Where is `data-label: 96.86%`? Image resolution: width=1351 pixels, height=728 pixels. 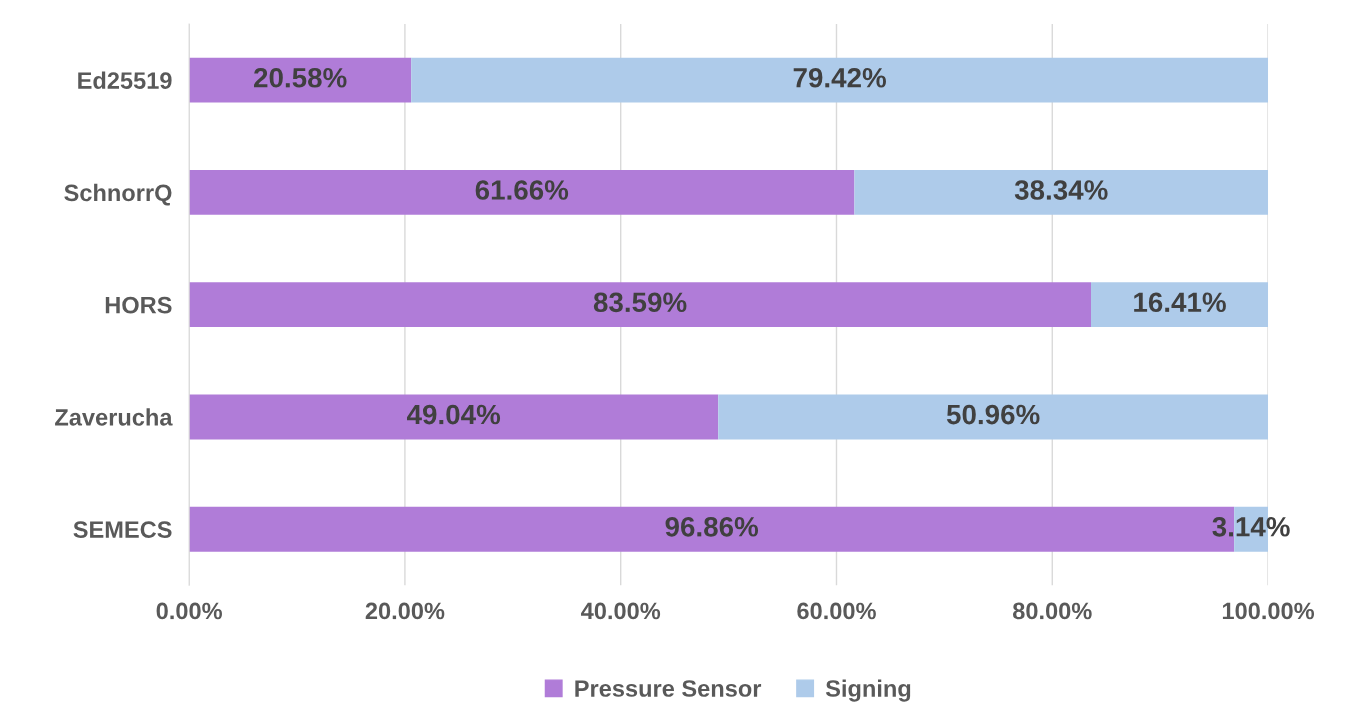
data-label: 96.86% is located at coordinates (712, 526).